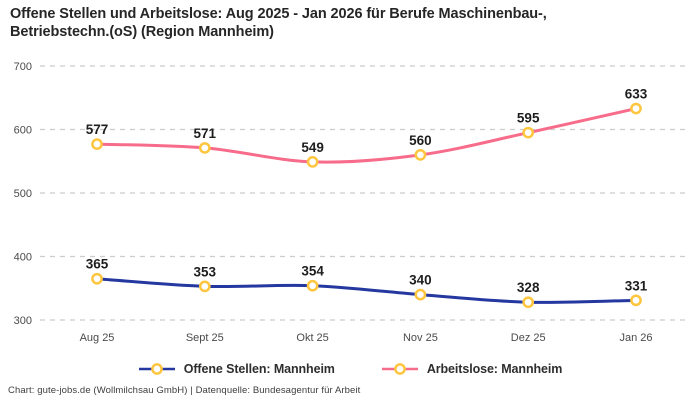  Describe the element at coordinates (636, 285) in the screenshot. I see `data-point-label: 331` at that location.